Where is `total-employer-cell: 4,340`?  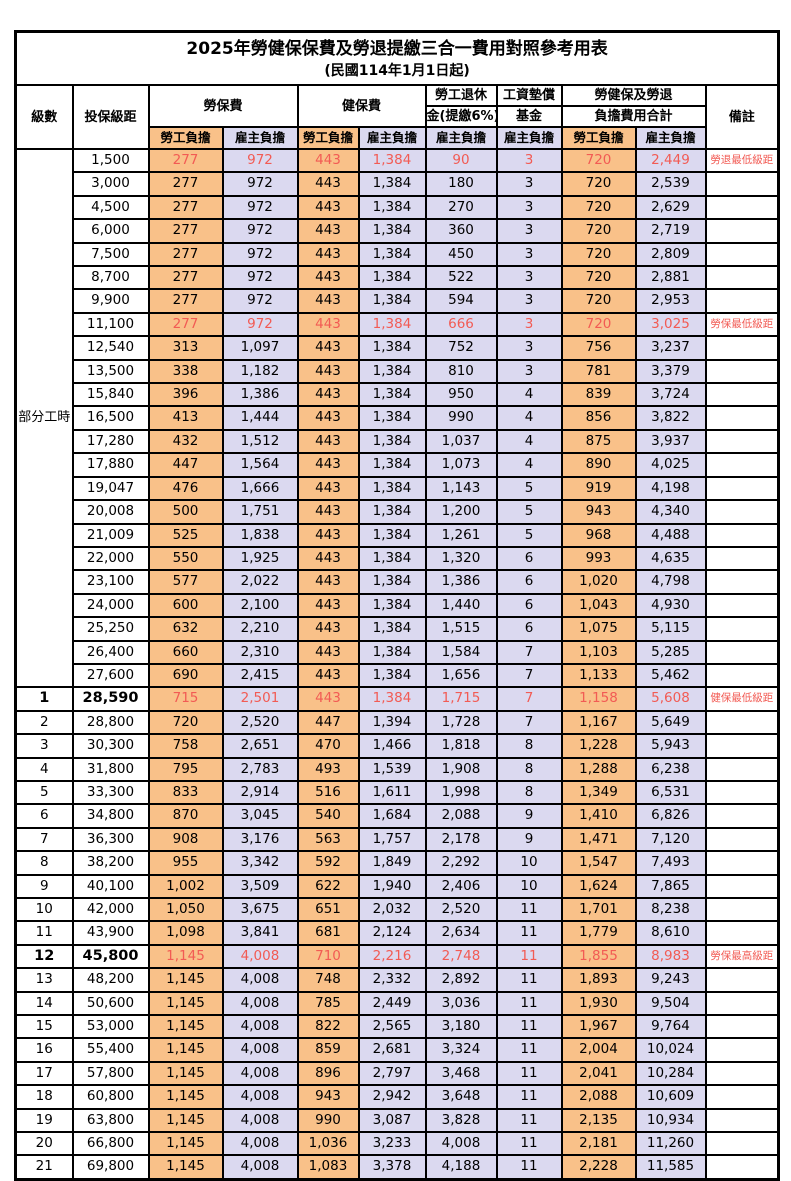 total-employer-cell: 4,340 is located at coordinates (670, 512).